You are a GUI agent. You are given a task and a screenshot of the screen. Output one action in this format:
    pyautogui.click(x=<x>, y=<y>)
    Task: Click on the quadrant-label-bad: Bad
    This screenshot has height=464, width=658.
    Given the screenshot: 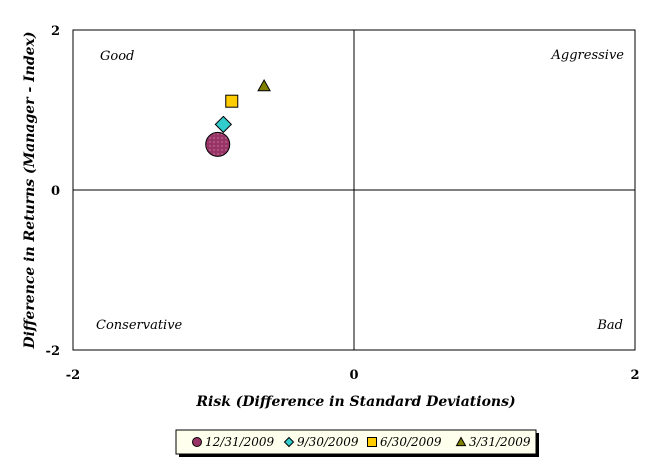 What is the action you would take?
    pyautogui.click(x=609, y=325)
    